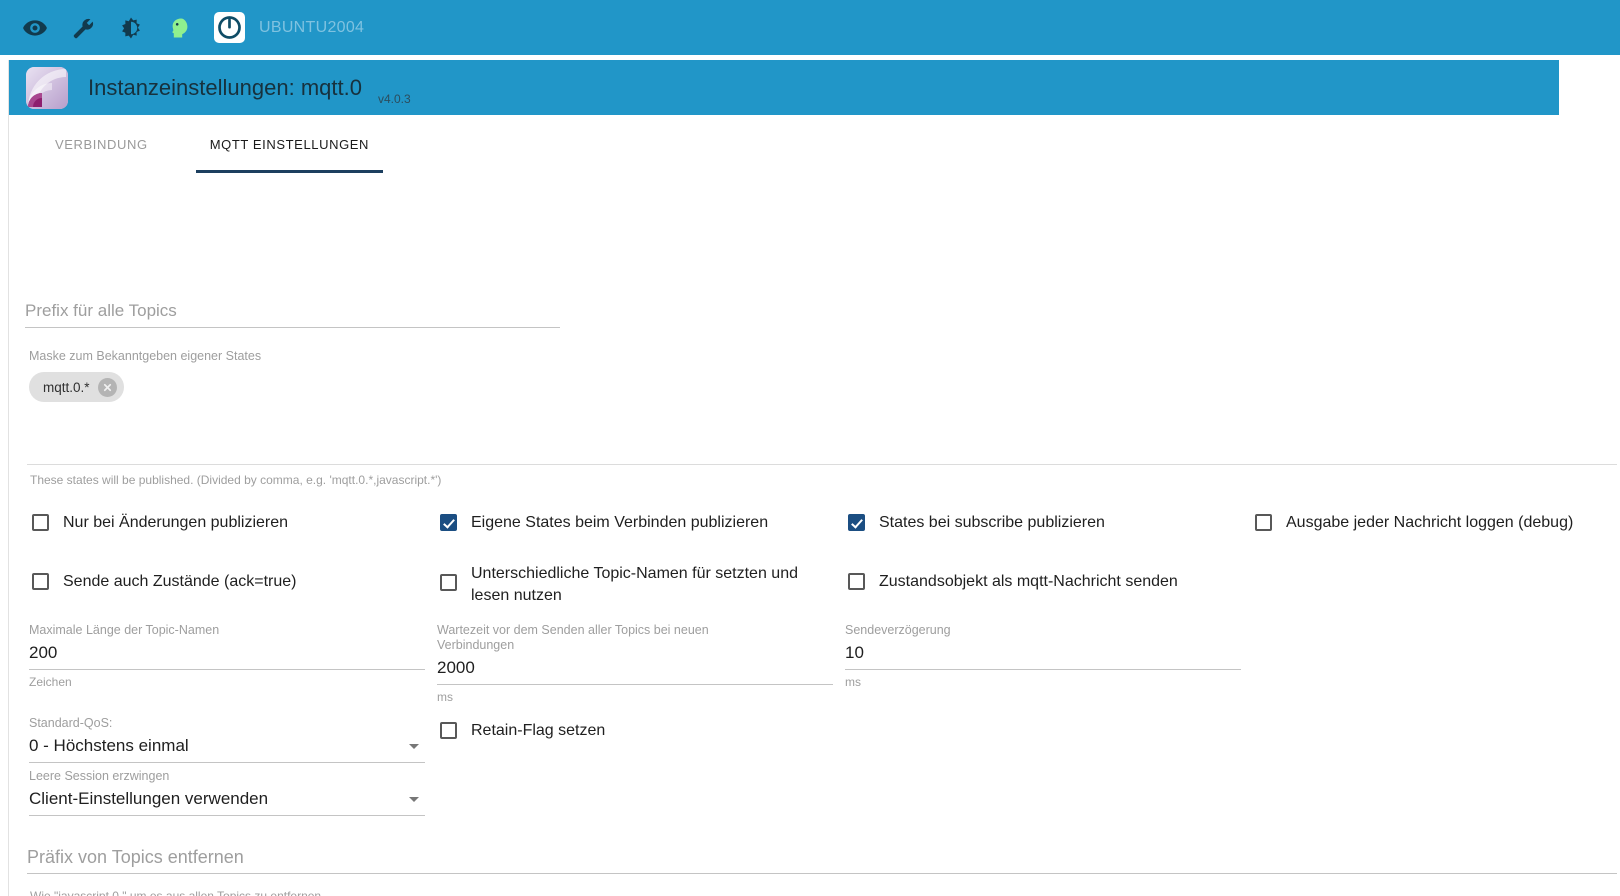 The image size is (1620, 896). I want to click on chip-label: mqtt.0.*, so click(66, 387).